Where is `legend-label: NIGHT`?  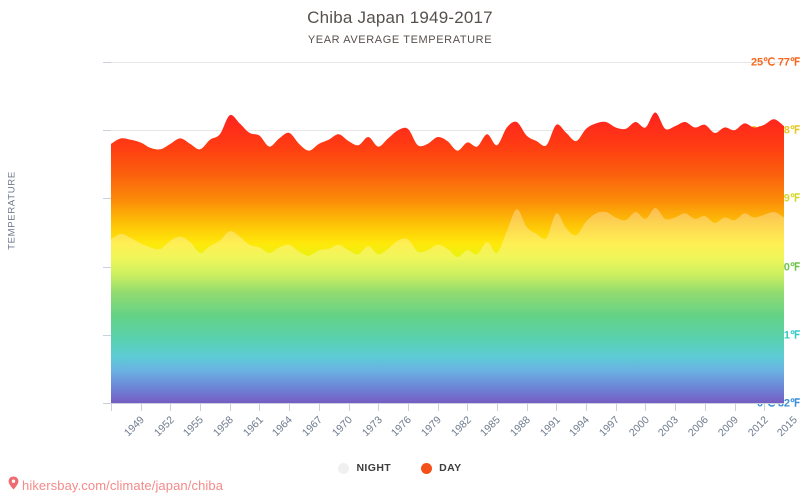
legend-label: NIGHT is located at coordinates (374, 468).